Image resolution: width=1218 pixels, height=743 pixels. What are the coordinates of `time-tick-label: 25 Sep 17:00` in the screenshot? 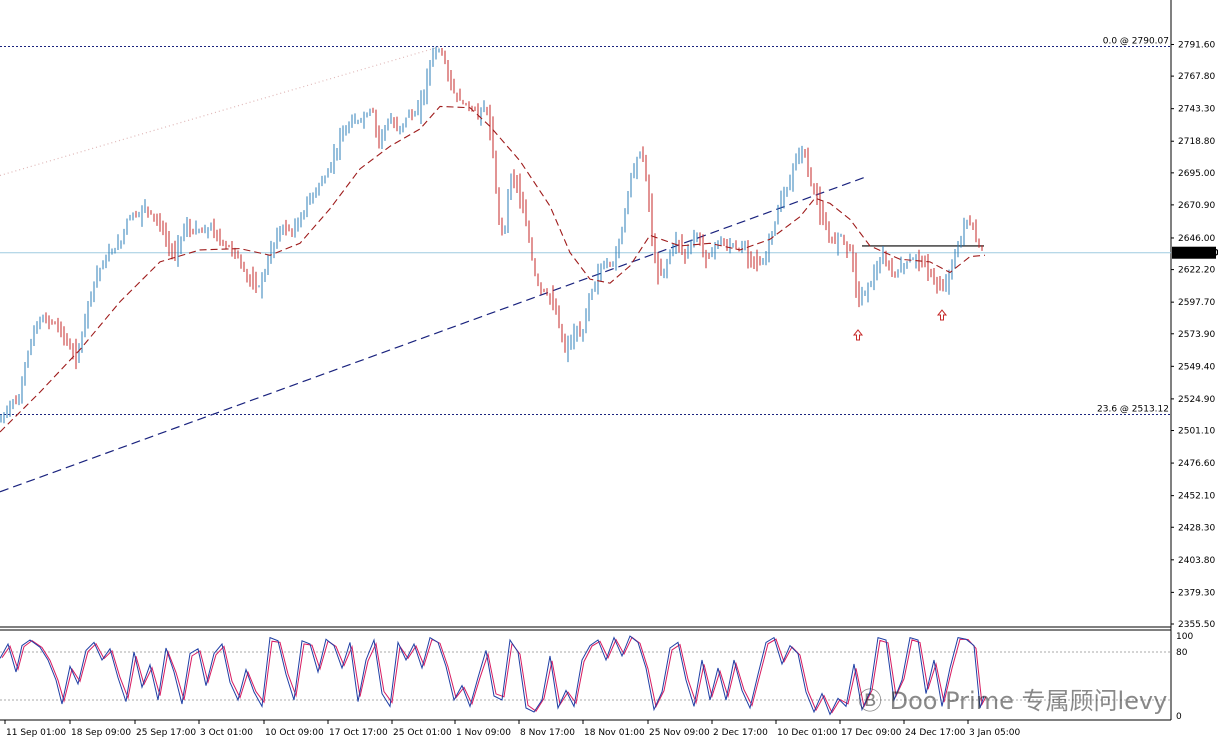 It's located at (166, 733).